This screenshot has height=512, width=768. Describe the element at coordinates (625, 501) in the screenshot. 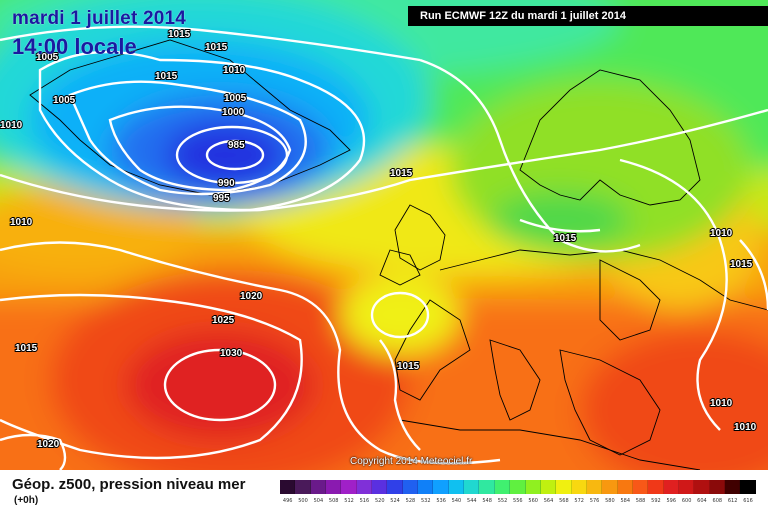

I see `color-scale-value: 584` at that location.